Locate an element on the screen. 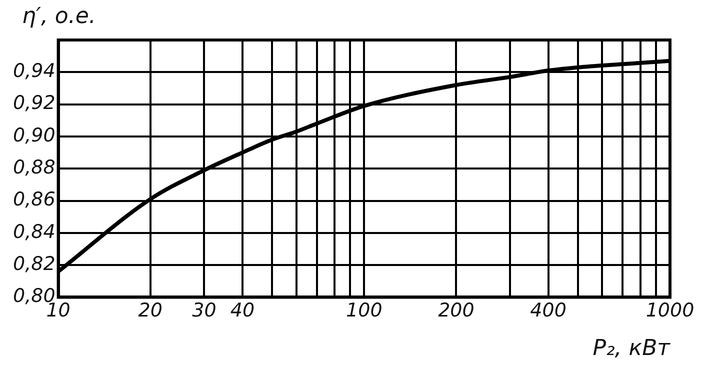 The image size is (710, 382). y-tick-label: 0,84 is located at coordinates (34, 231).